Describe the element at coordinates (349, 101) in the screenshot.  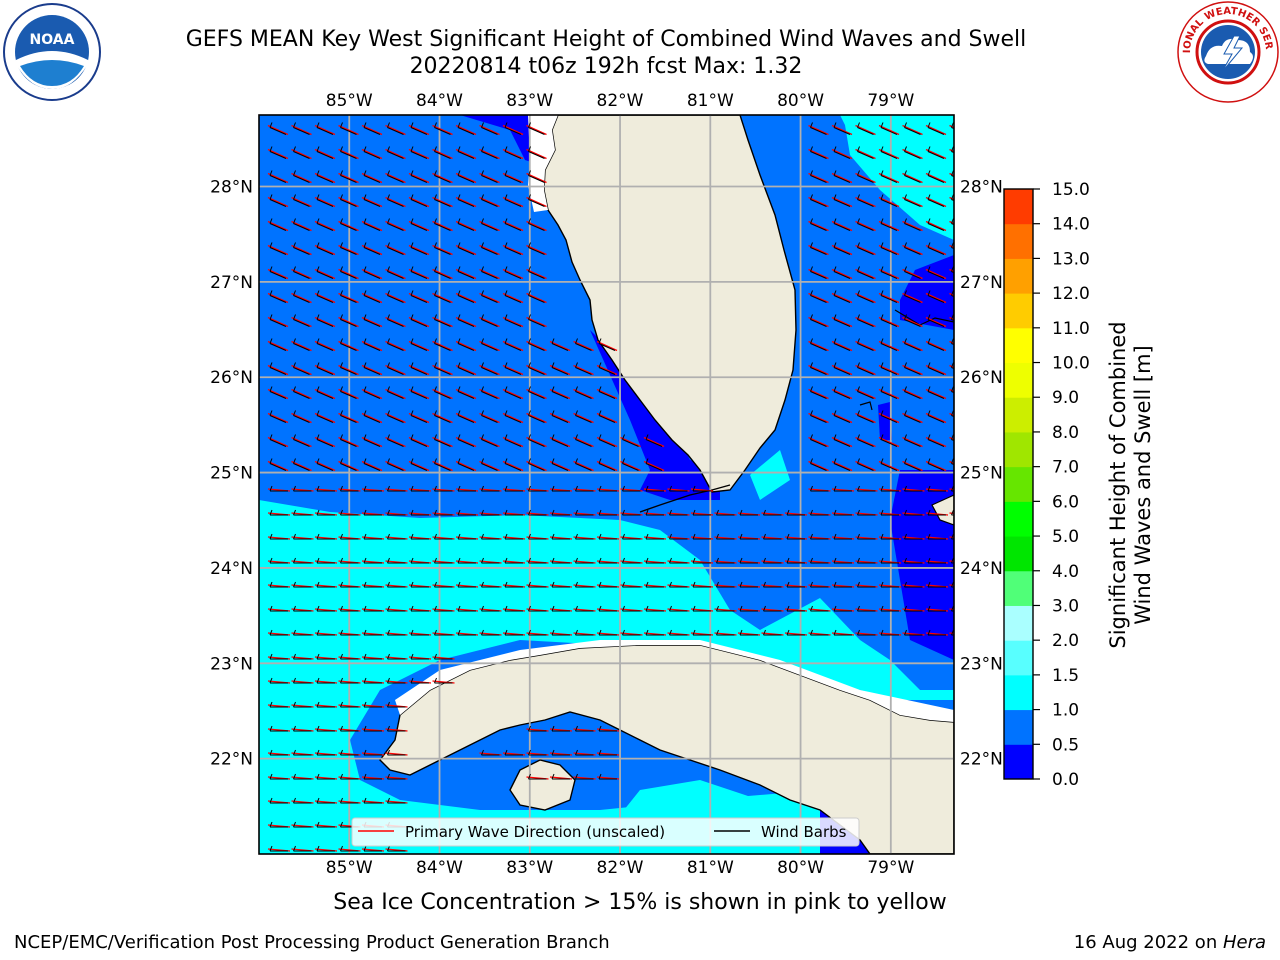
I see `lon-tick-label: 85°W` at that location.